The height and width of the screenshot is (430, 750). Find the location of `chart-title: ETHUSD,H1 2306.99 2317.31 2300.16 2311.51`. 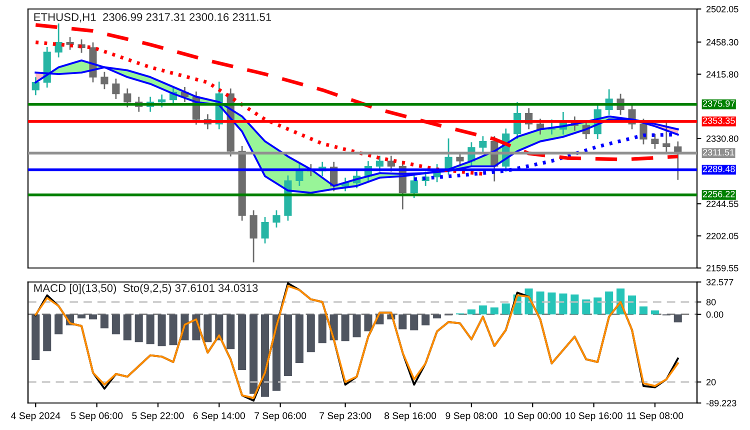

chart-title: ETHUSD,H1 2306.99 2317.31 2300.16 2311.51 is located at coordinates (153, 17).